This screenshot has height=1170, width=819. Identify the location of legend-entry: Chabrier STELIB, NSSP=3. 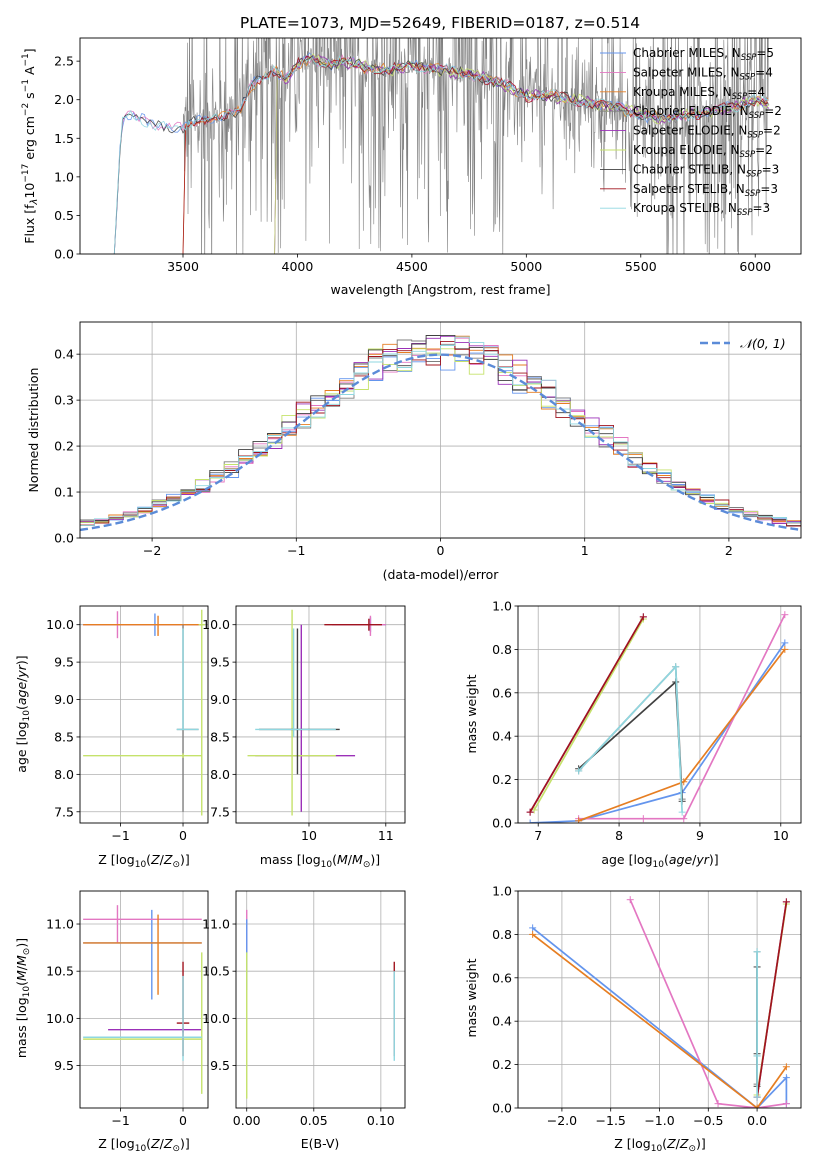
(706, 170).